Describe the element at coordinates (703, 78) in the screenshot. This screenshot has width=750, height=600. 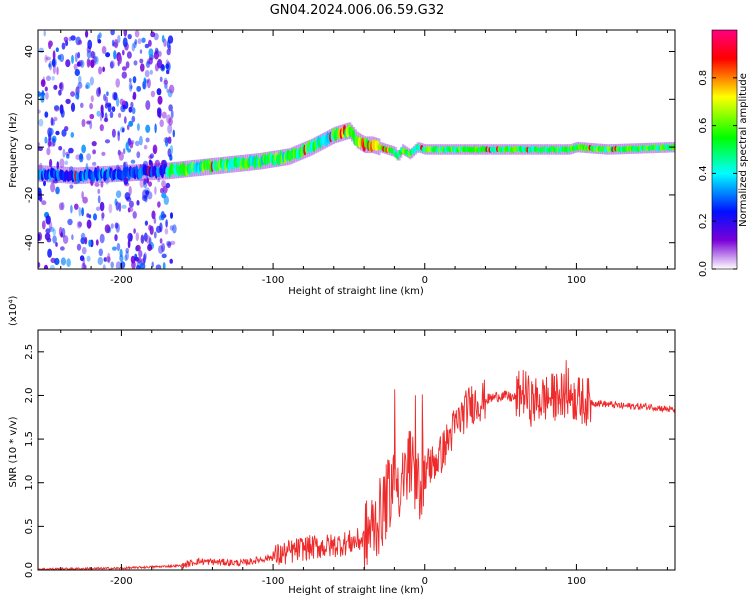
I see `colorbar-tick-label: 0.8` at that location.